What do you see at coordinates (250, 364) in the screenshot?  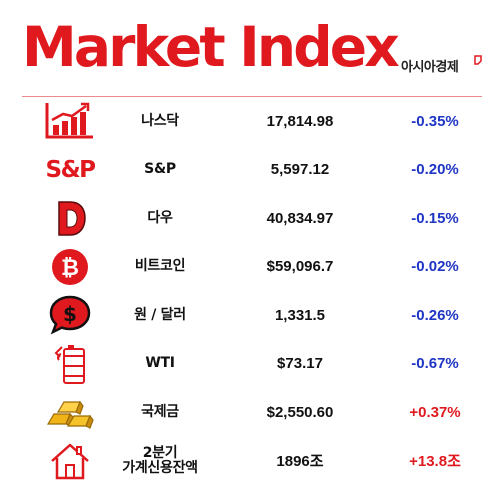 I see `list-item: WTI $73.17 -0.67%` at bounding box center [250, 364].